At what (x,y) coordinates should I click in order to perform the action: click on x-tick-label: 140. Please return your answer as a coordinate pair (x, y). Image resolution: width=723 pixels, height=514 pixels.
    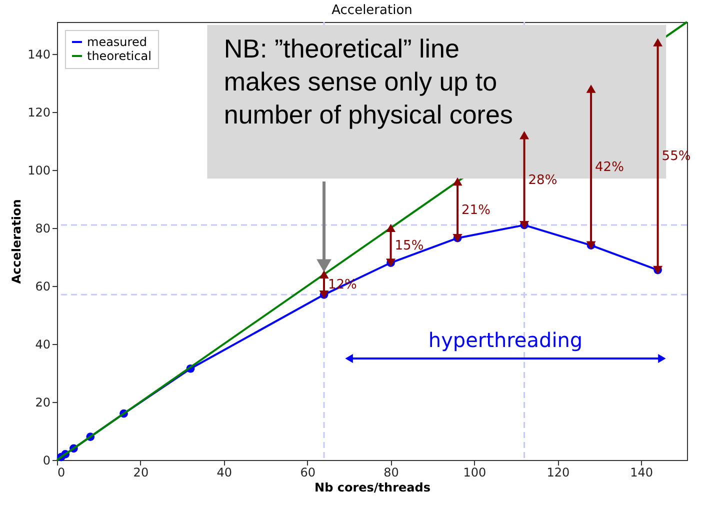
    Looking at the image, I should click on (642, 473).